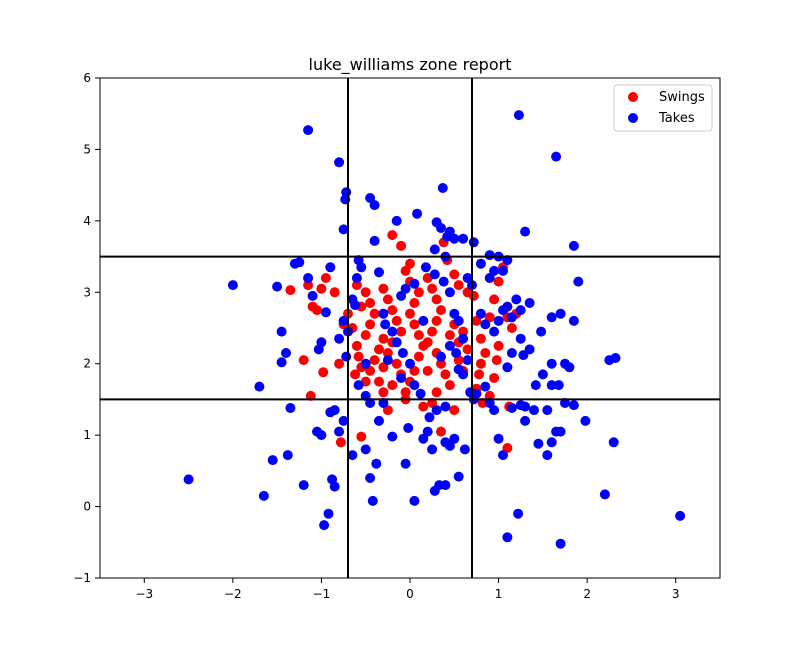  I want to click on y-tick-label: 2, so click(87, 364).